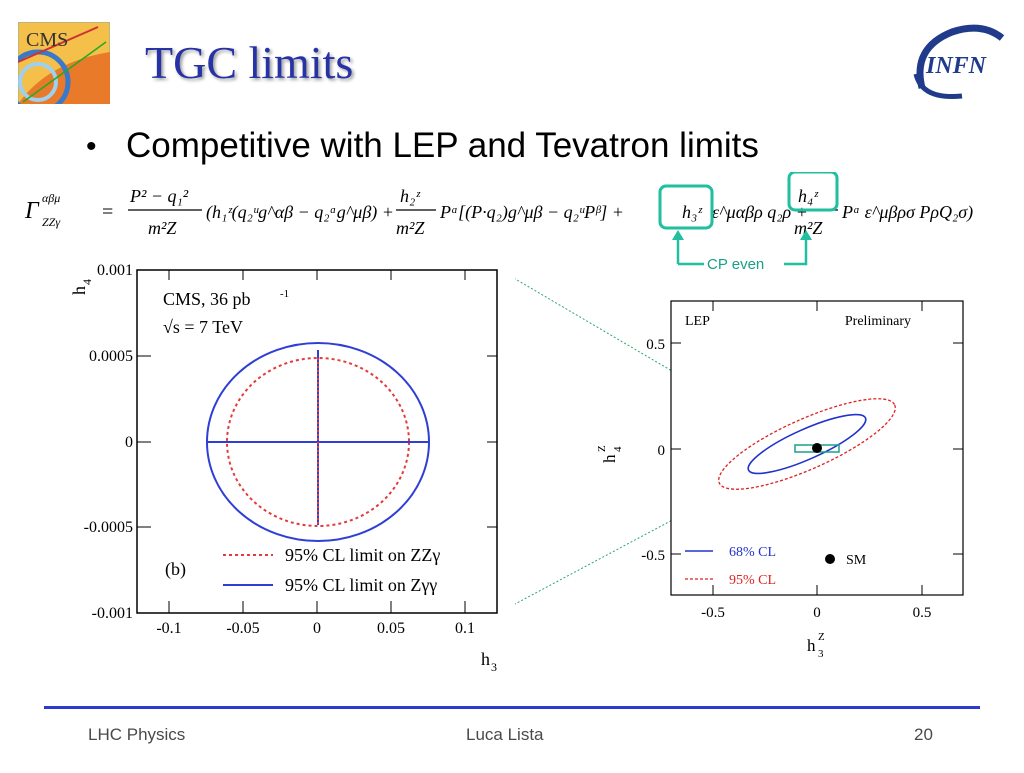  Describe the element at coordinates (697, 321) in the screenshot. I see `lep-corner-label: LEP` at that location.